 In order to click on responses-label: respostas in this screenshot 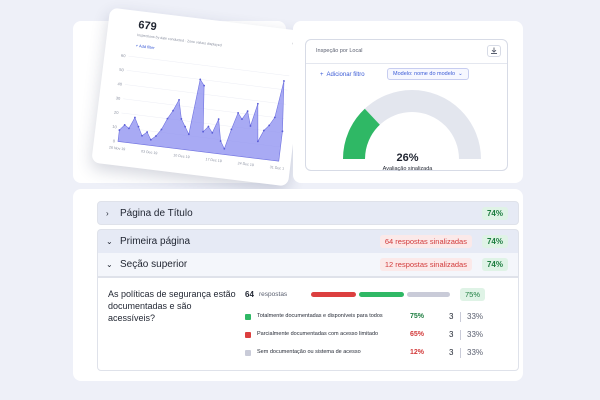, I will do `click(273, 294)`.